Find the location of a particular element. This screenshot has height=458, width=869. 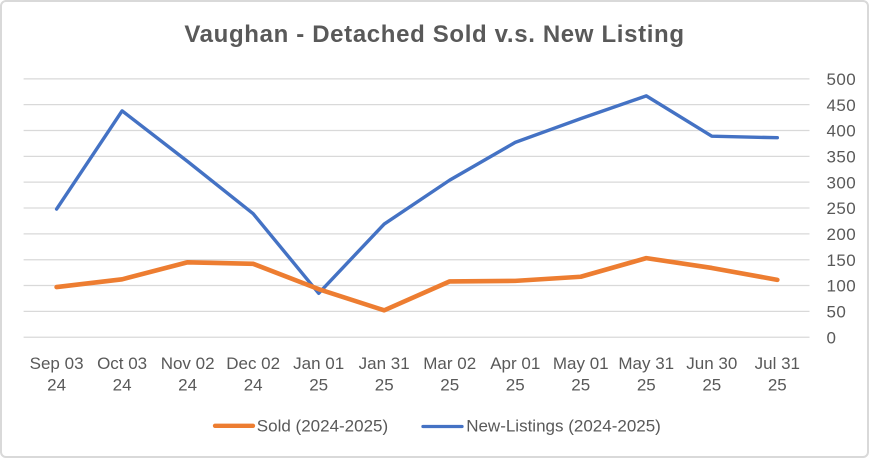

svg-text: Jun 30 is located at coordinates (711, 363).